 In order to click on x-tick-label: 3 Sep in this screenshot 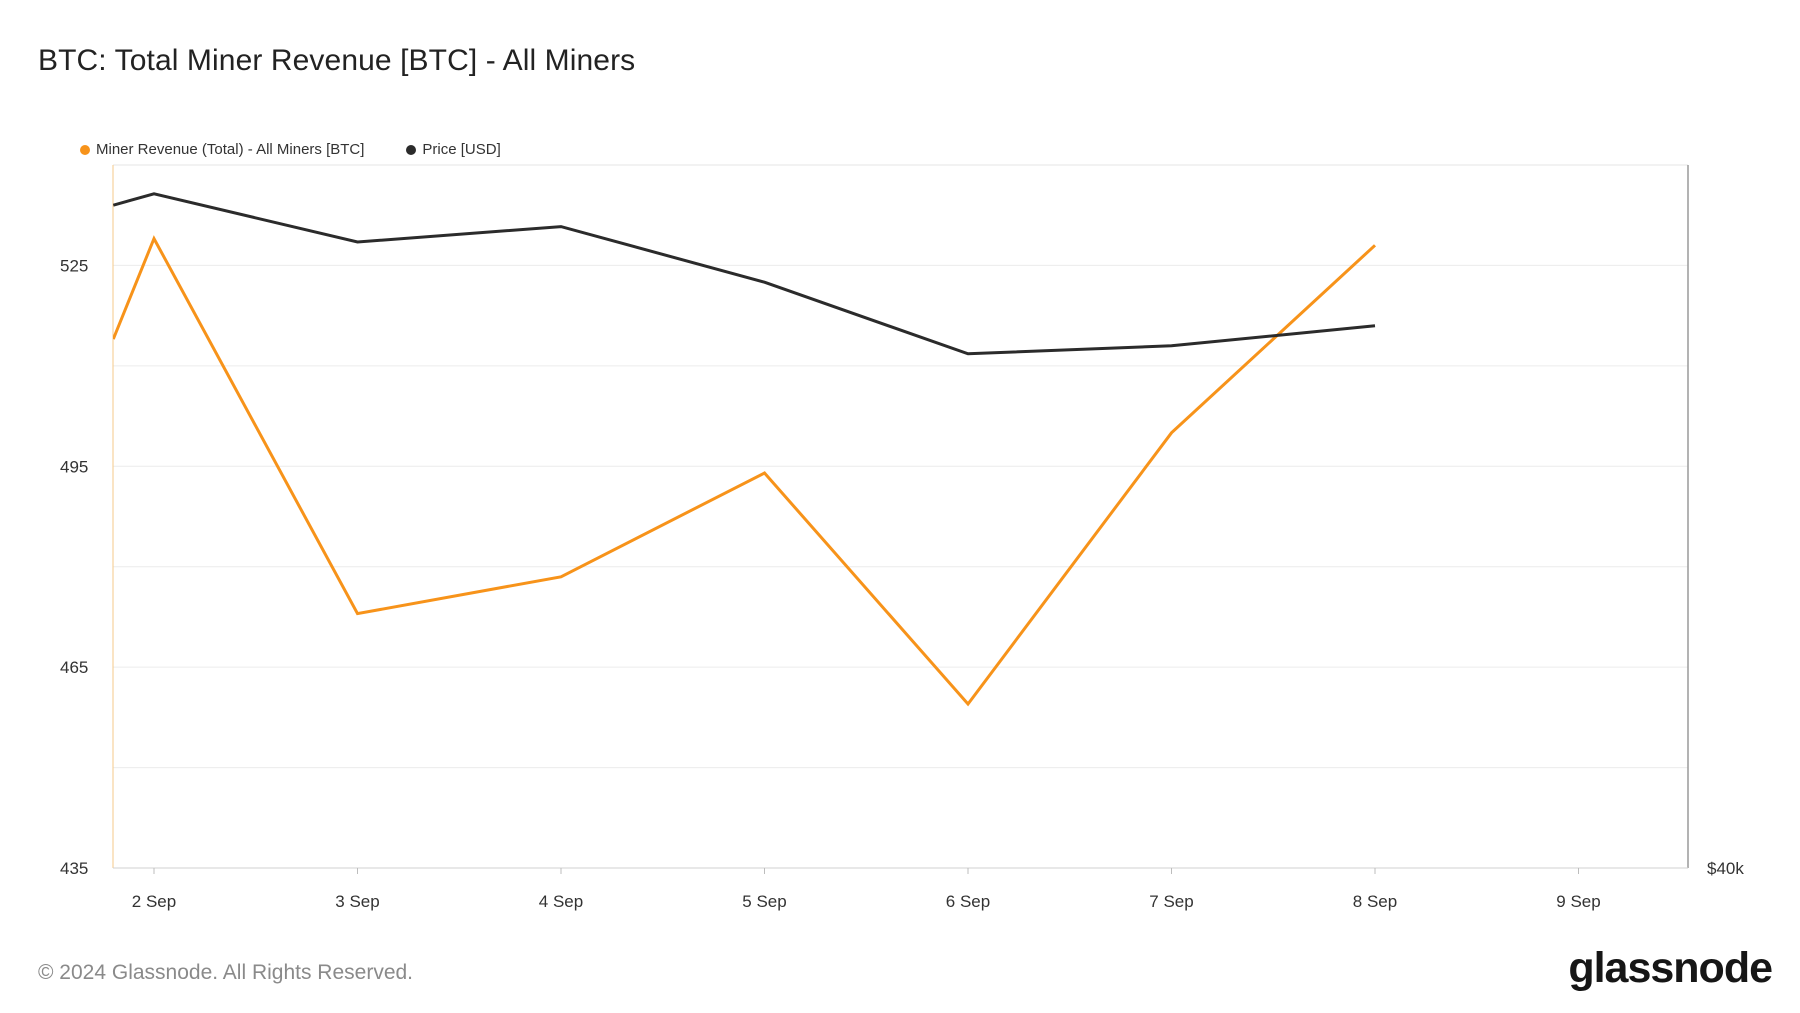, I will do `click(357, 901)`.